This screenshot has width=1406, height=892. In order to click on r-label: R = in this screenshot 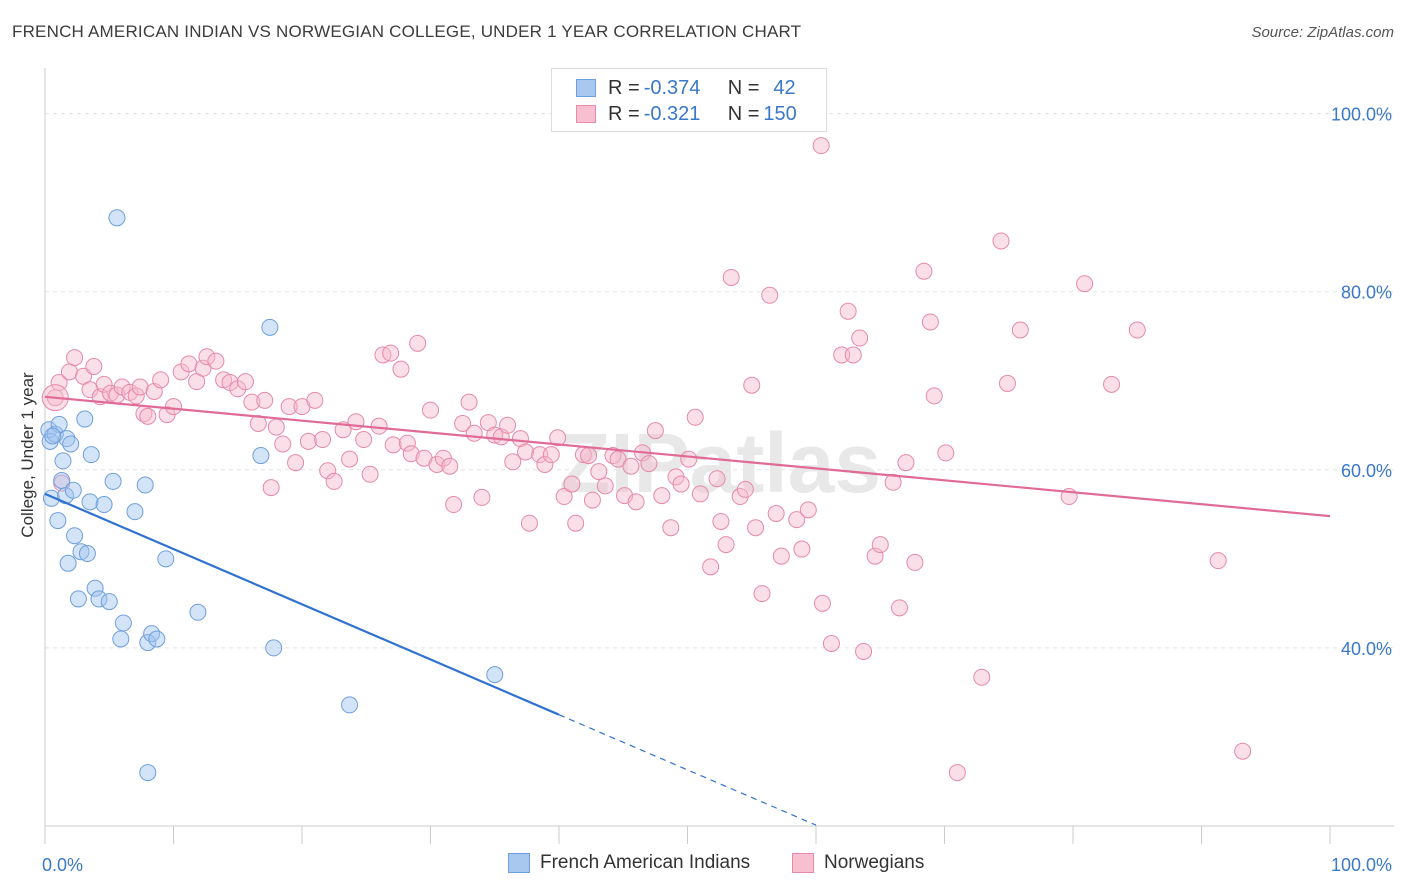, I will do `click(624, 113)`.